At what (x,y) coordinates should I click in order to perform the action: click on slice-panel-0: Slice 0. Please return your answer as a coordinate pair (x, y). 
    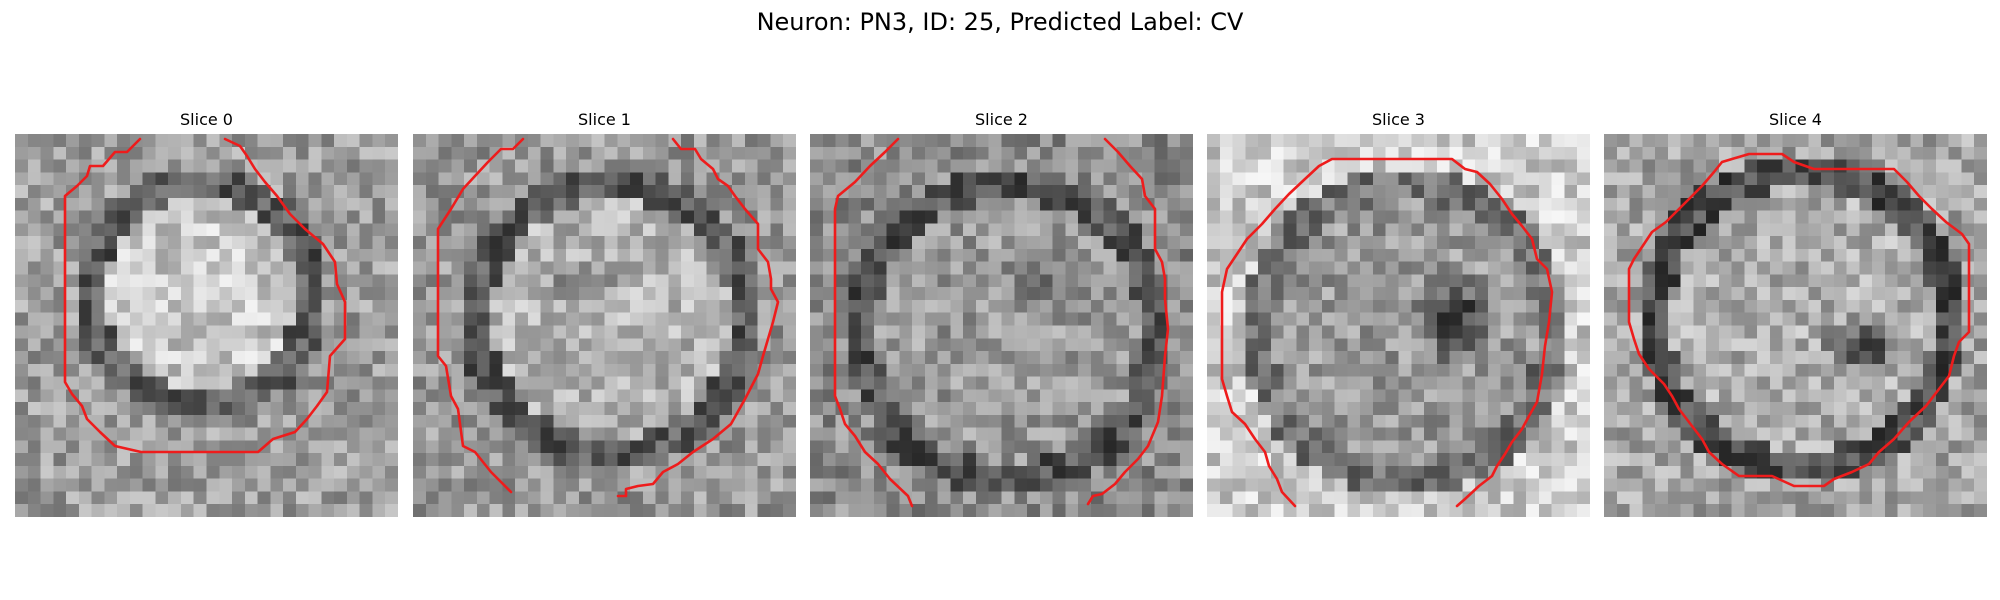
    Looking at the image, I should click on (206, 312).